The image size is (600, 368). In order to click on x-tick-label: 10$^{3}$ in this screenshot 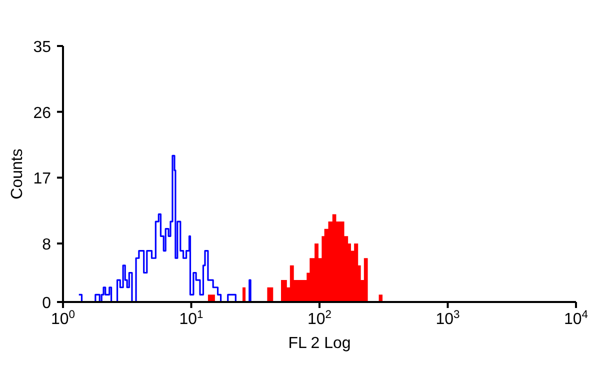, I will do `click(448, 318)`.